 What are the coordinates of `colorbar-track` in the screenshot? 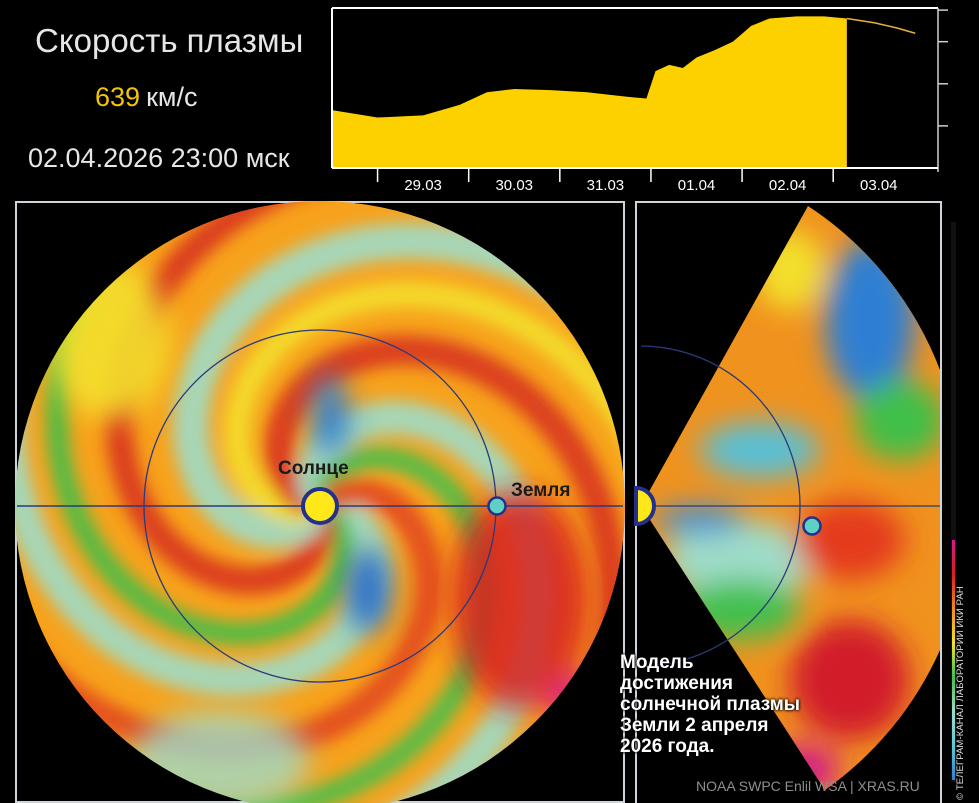 It's located at (953, 502).